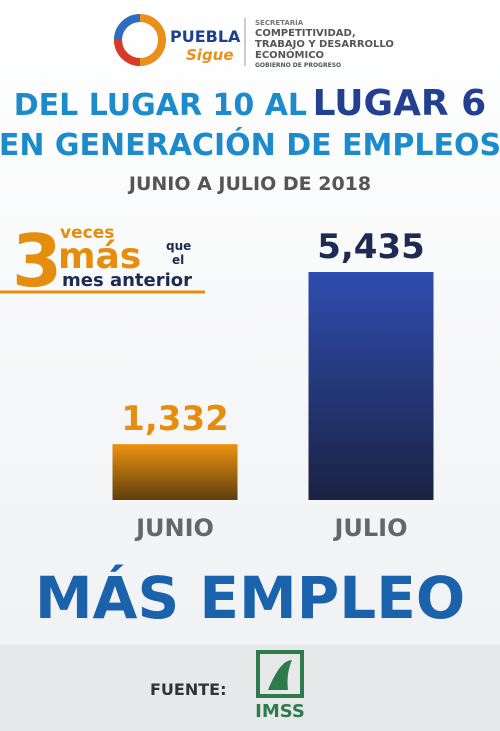  Describe the element at coordinates (99, 256) in the screenshot. I see `callout-word: más` at that location.